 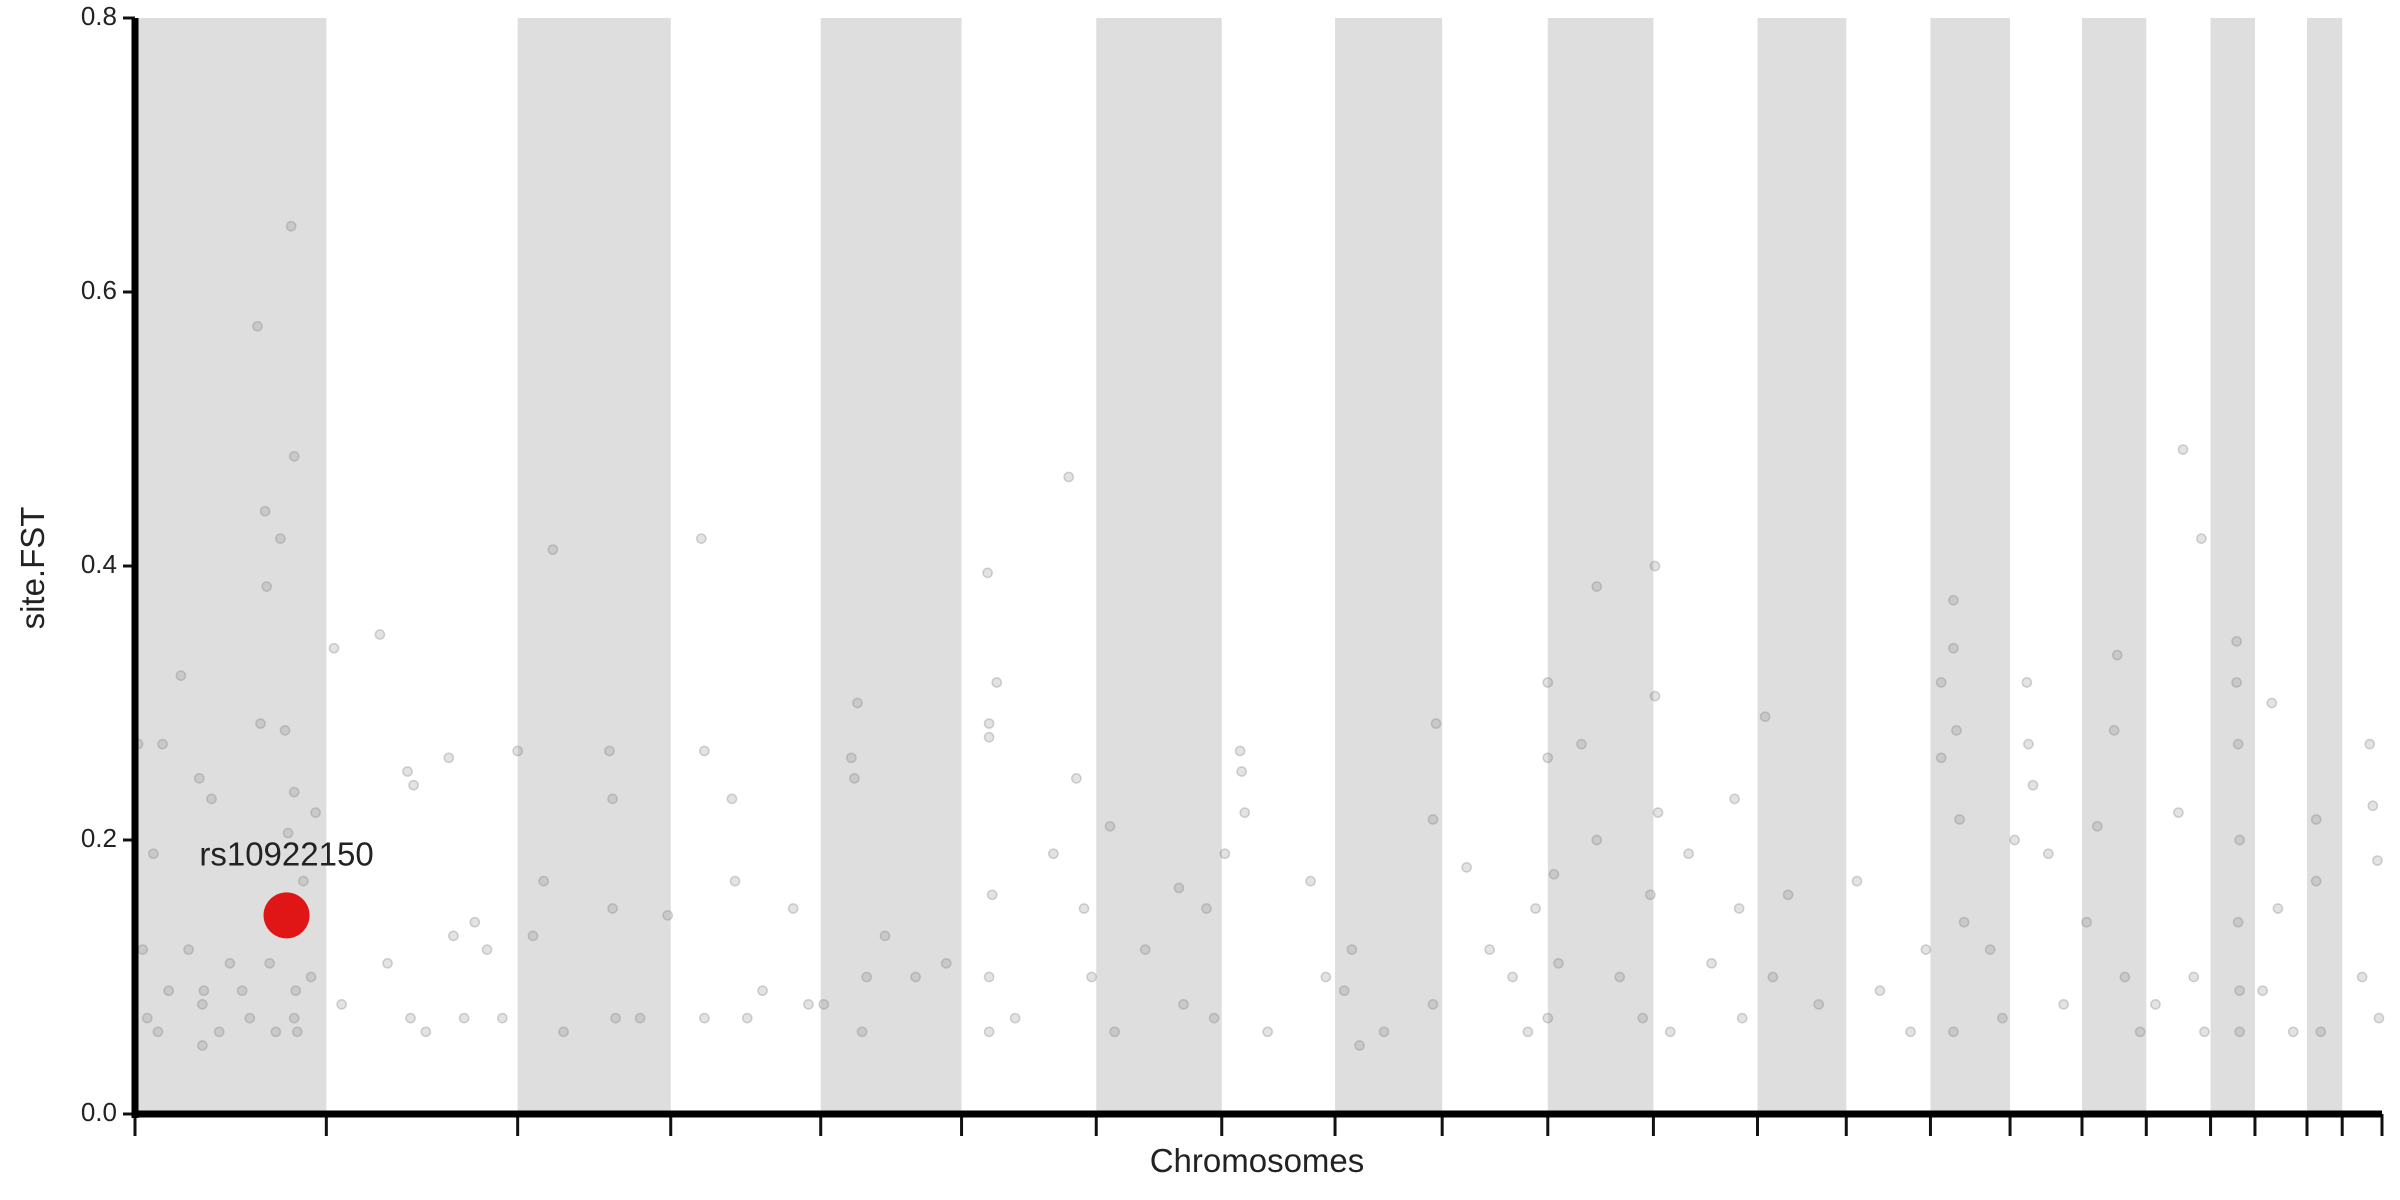 I want to click on y-tick-label: 0.6, so click(x=99, y=290).